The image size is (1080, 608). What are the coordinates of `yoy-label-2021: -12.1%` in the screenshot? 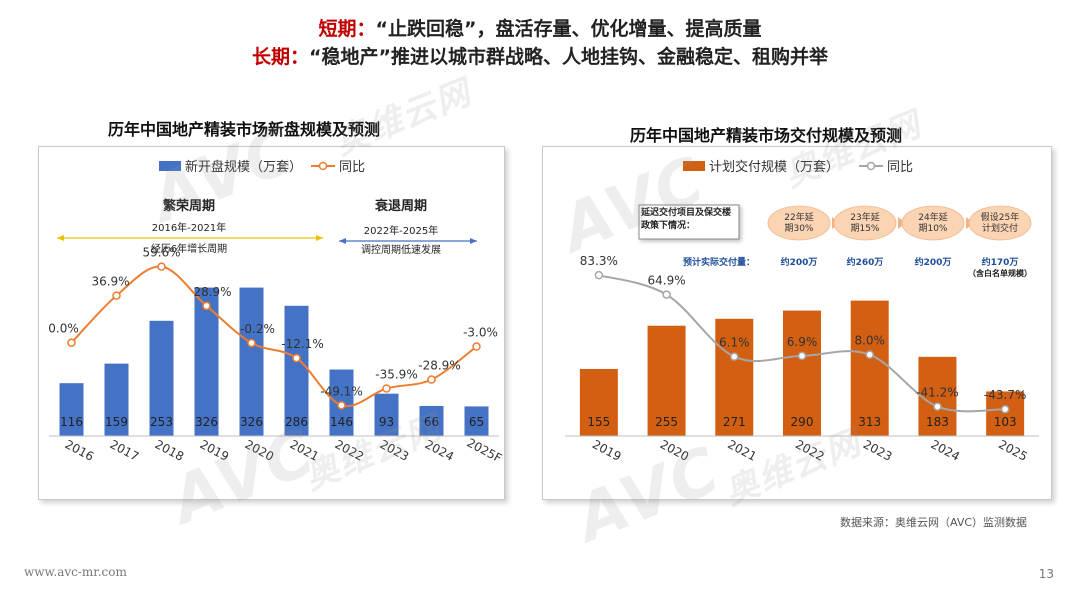 It's located at (302, 344).